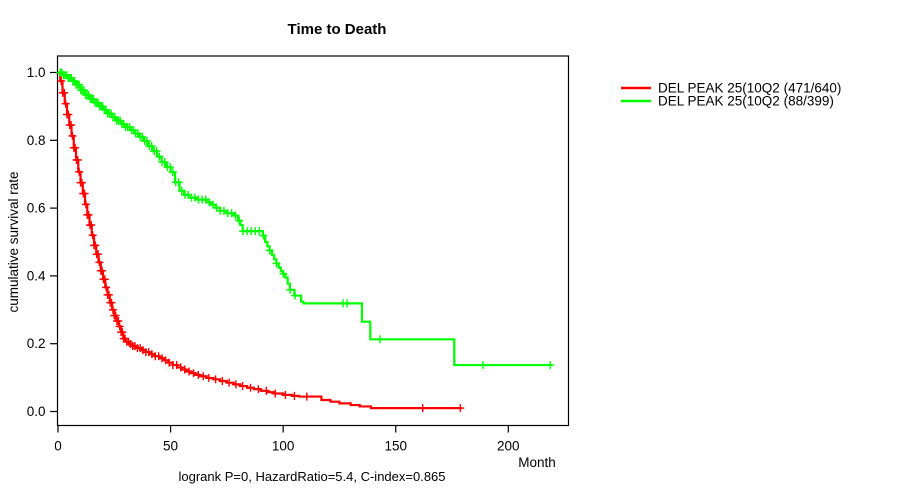  I want to click on y-tick-label: 0.8, so click(36, 140).